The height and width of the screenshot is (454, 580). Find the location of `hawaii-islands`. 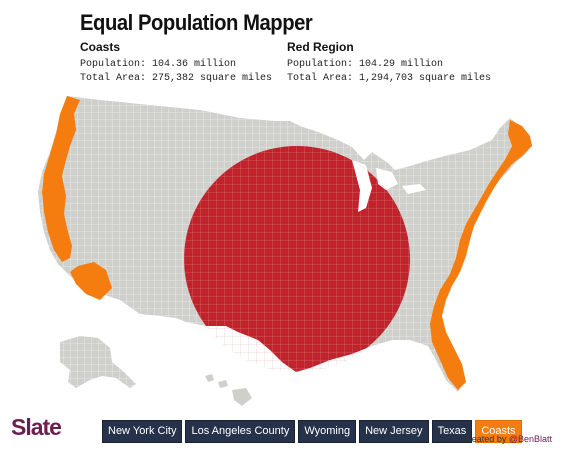

hawaii-islands is located at coordinates (228, 390).